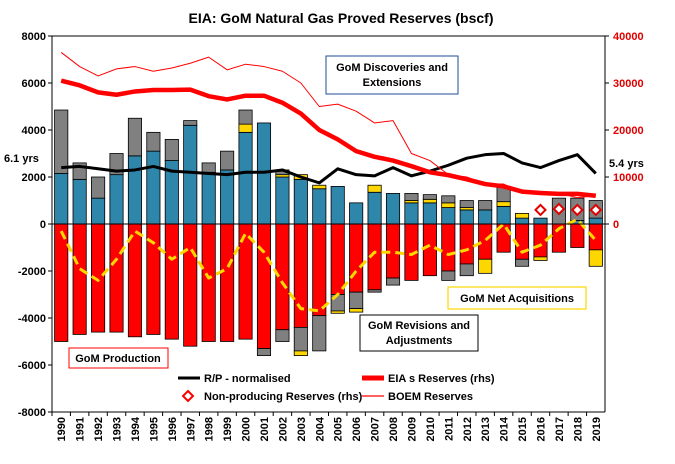 This screenshot has width=675, height=464. Describe the element at coordinates (283, 397) in the screenshot. I see `legend-label: Non-producing Reserves (rhs)` at that location.